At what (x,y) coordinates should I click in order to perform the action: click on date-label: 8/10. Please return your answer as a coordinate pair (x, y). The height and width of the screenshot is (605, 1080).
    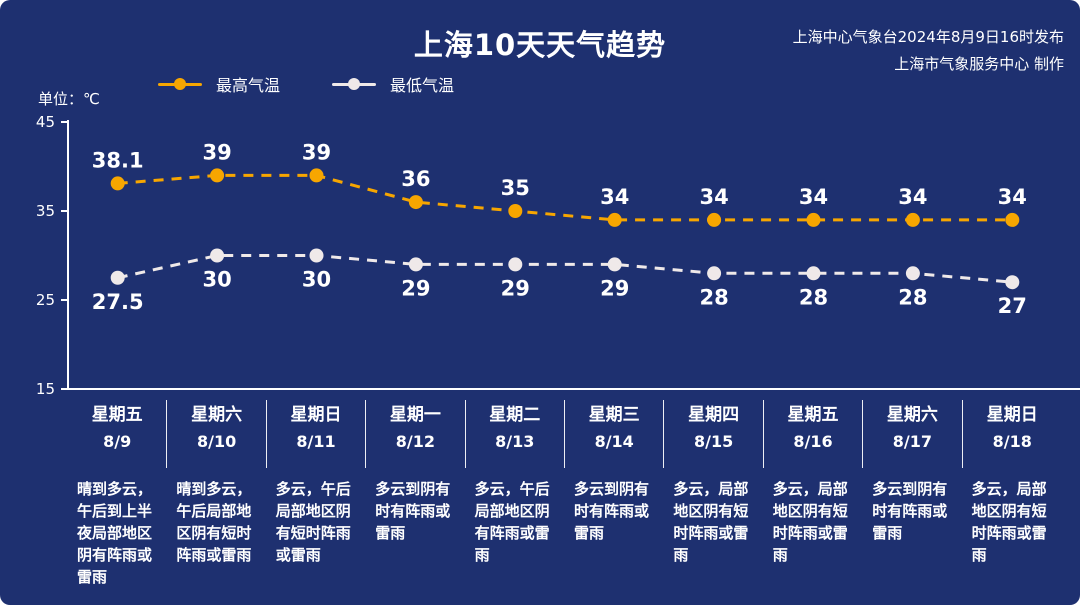
    Looking at the image, I should click on (216, 441).